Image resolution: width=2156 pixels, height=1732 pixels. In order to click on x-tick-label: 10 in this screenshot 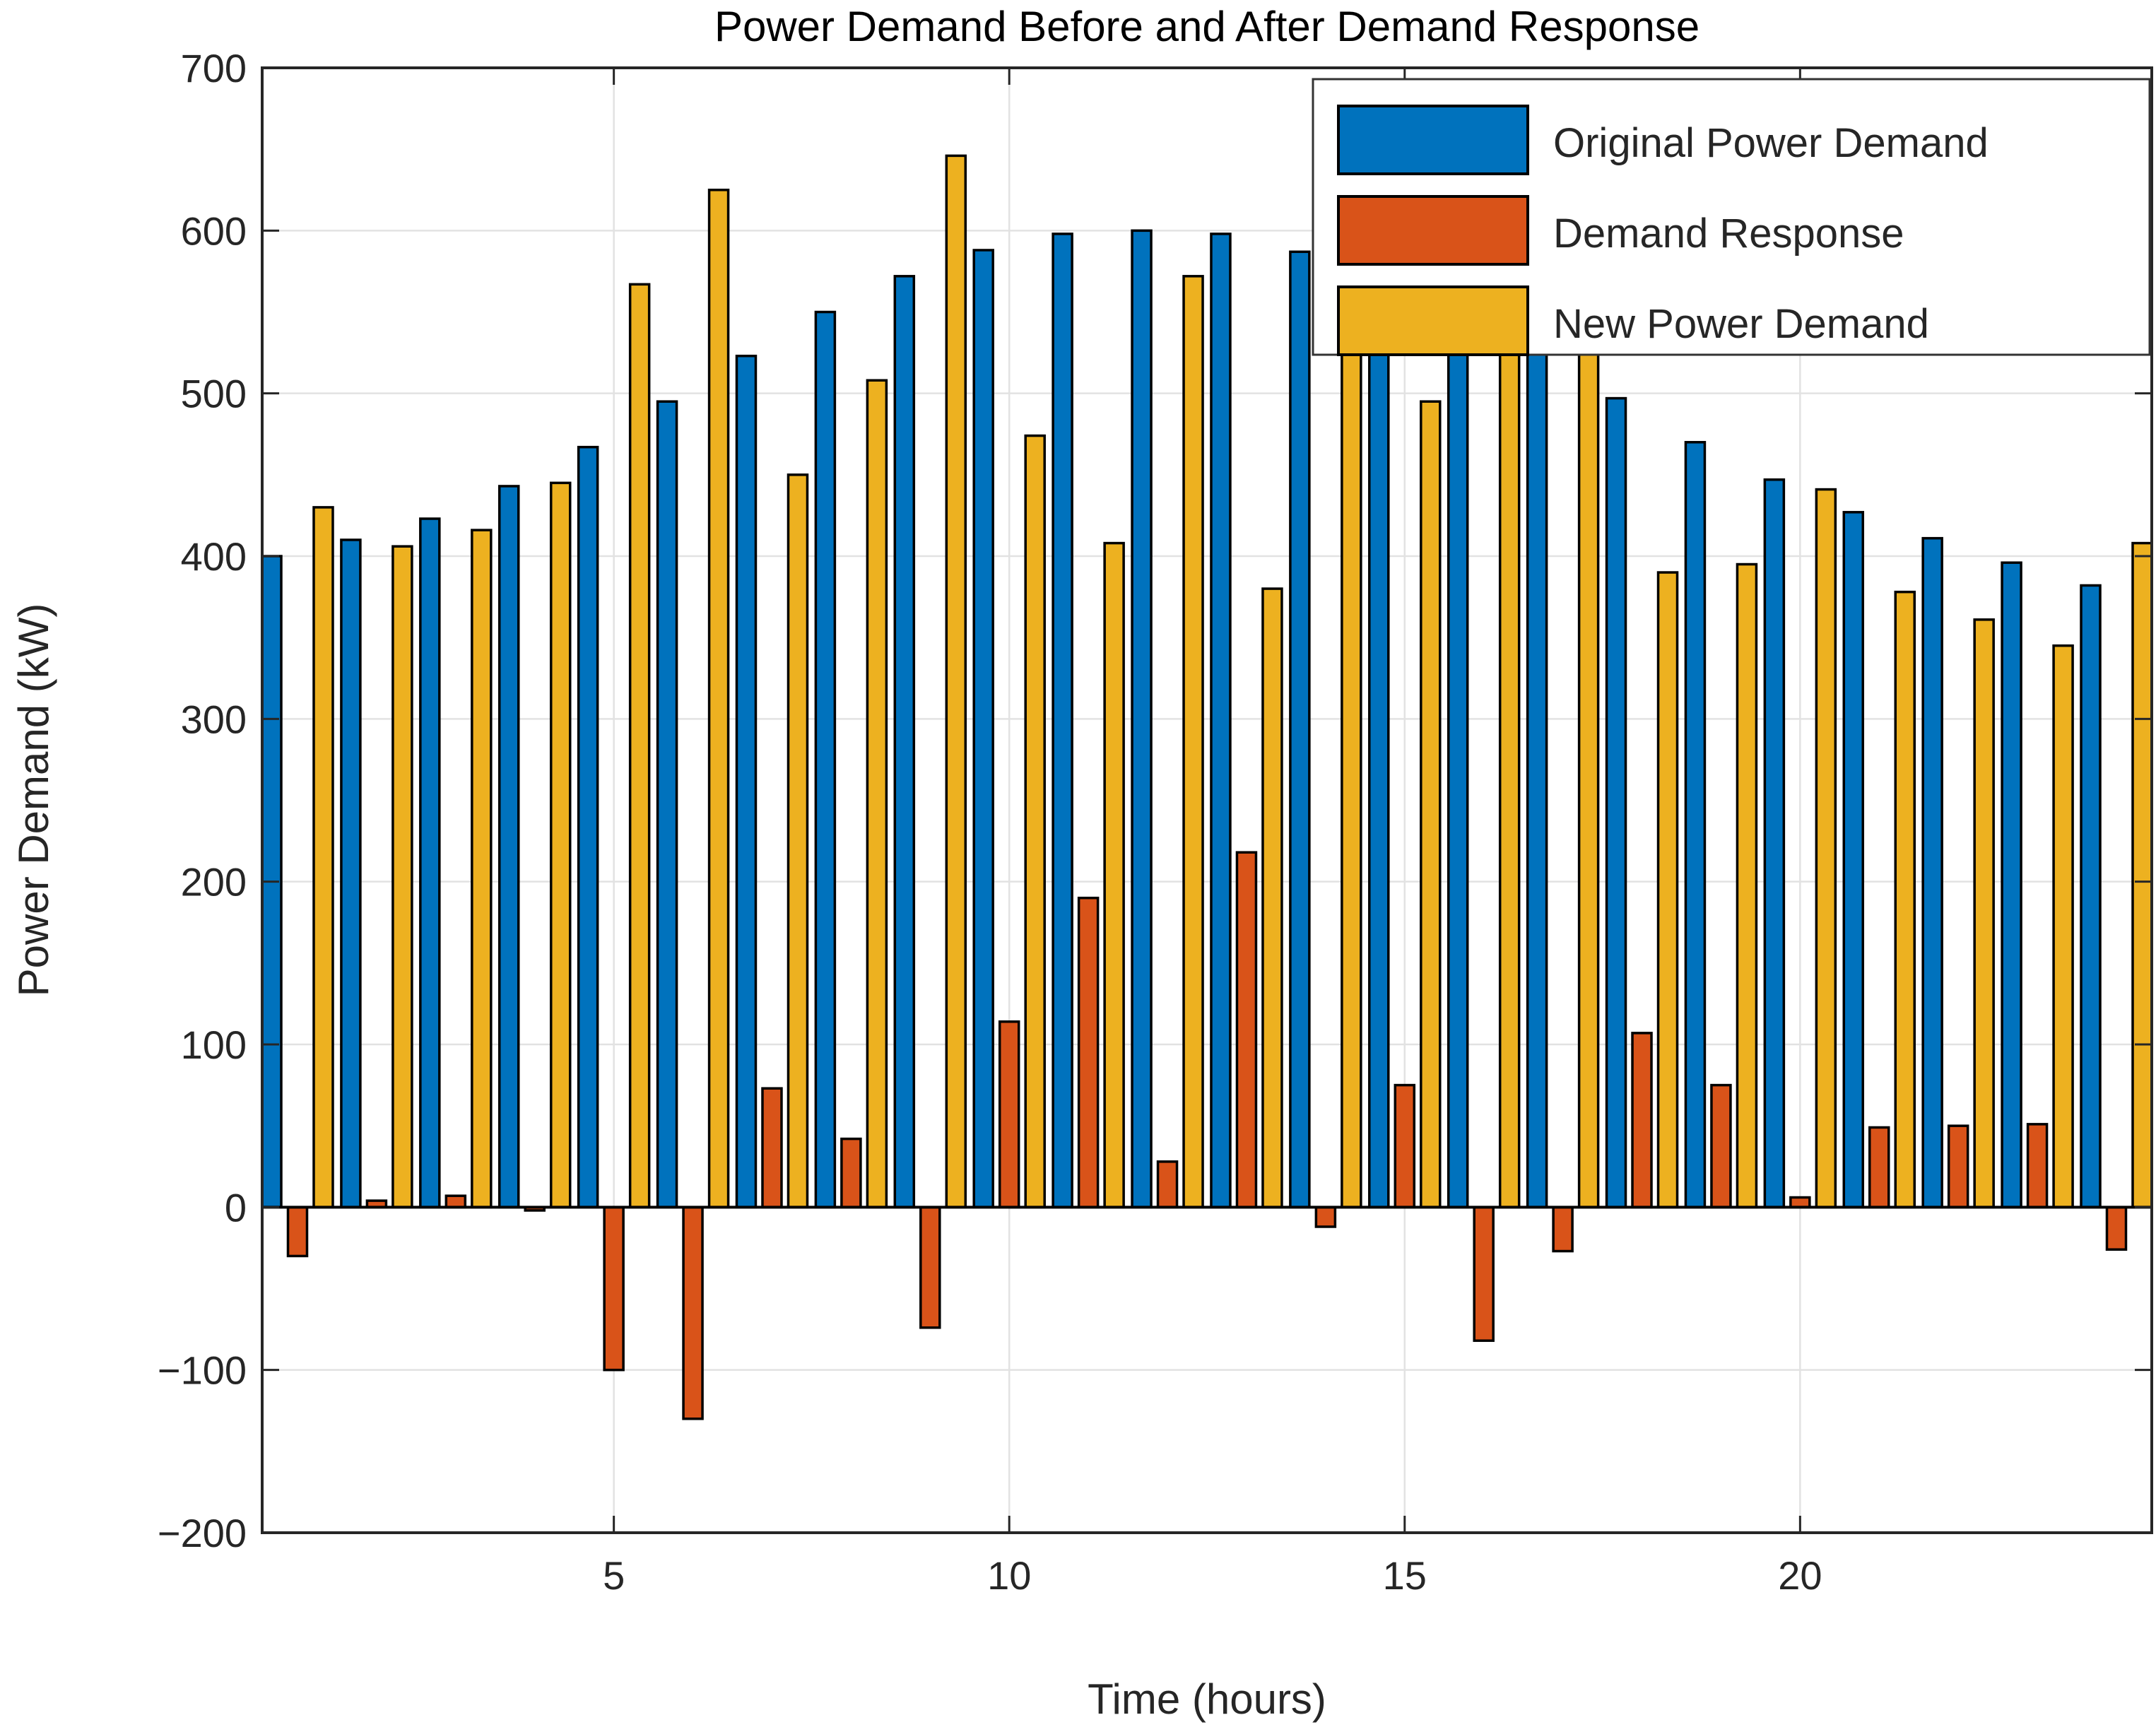, I will do `click(1009, 1575)`.